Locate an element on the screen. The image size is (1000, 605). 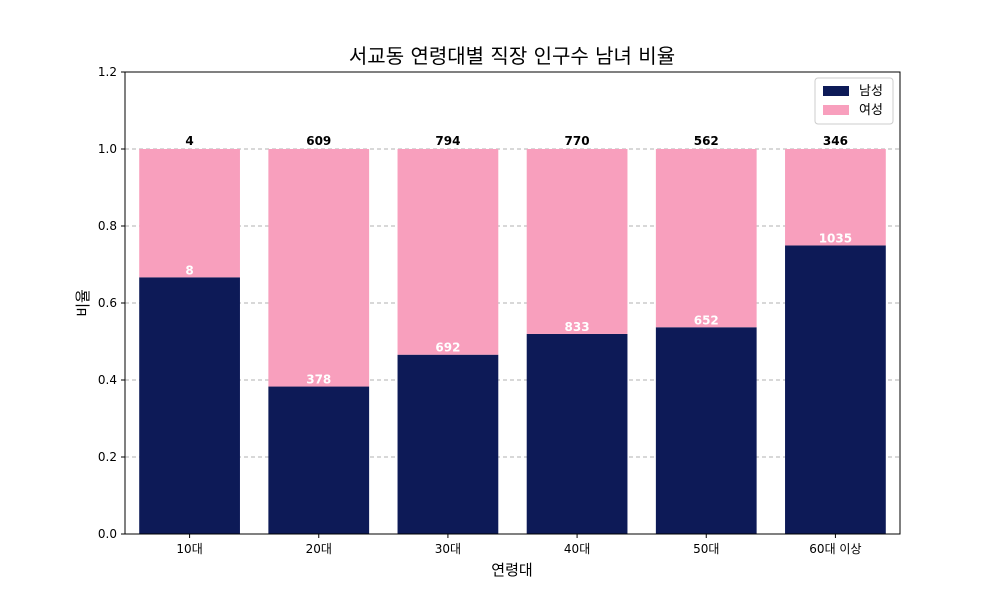
bar-label-female: 609 is located at coordinates (318, 141).